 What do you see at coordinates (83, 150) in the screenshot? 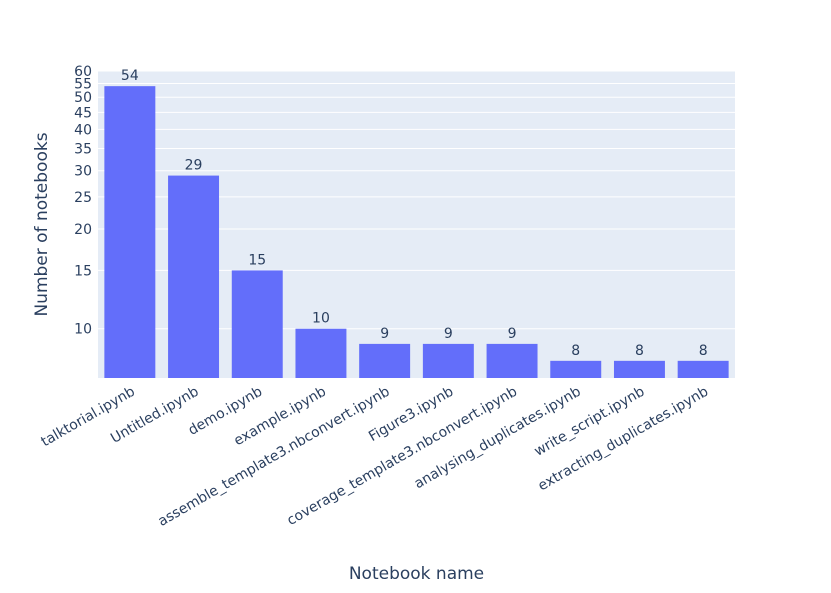
I see `y-tick-label: 35` at bounding box center [83, 150].